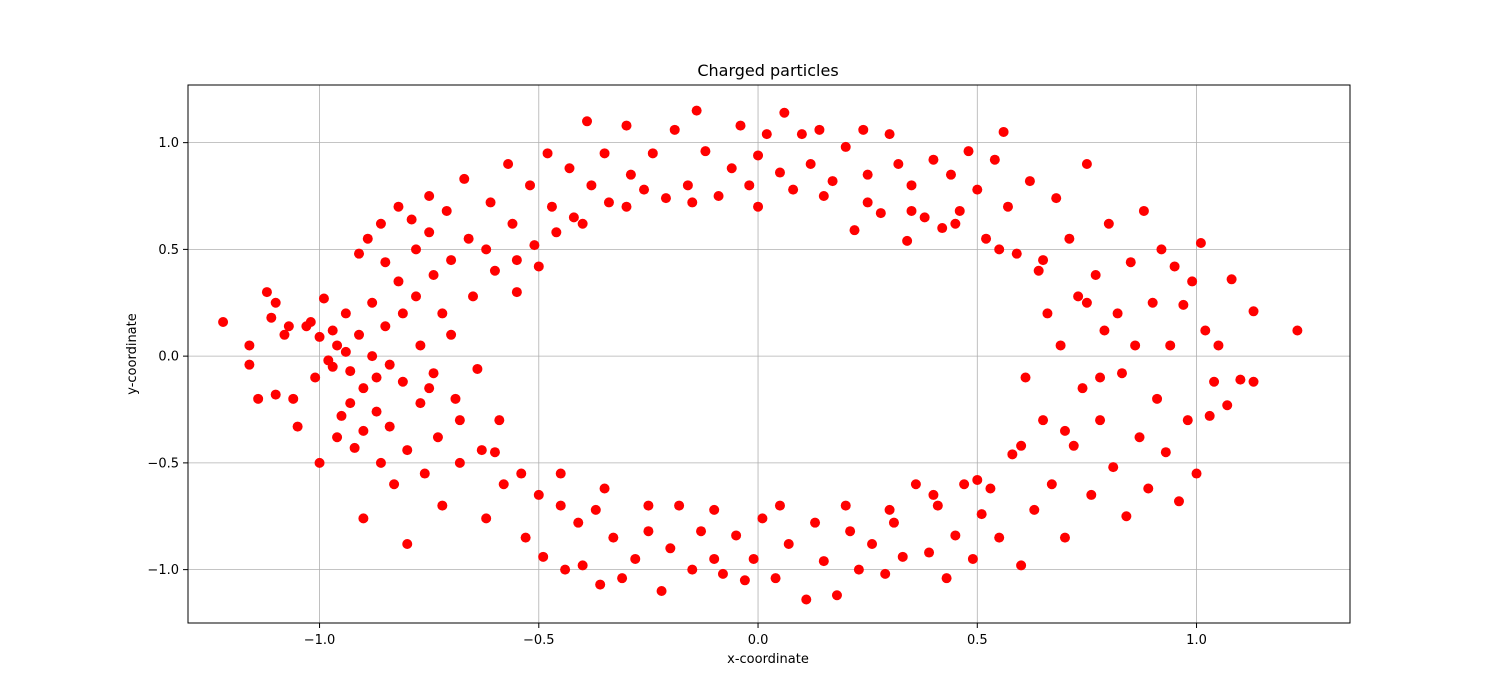  I want to click on y-axis-label: y-coordinate, so click(132, 354).